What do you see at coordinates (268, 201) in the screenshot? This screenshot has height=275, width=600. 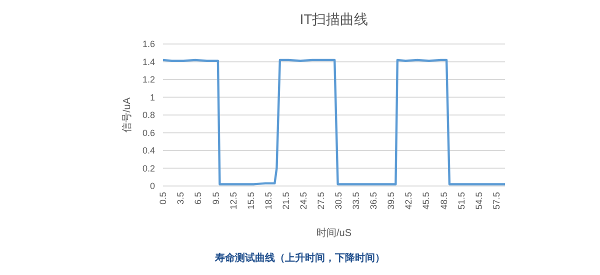 I see `x-tick-label: 18.5` at bounding box center [268, 201].